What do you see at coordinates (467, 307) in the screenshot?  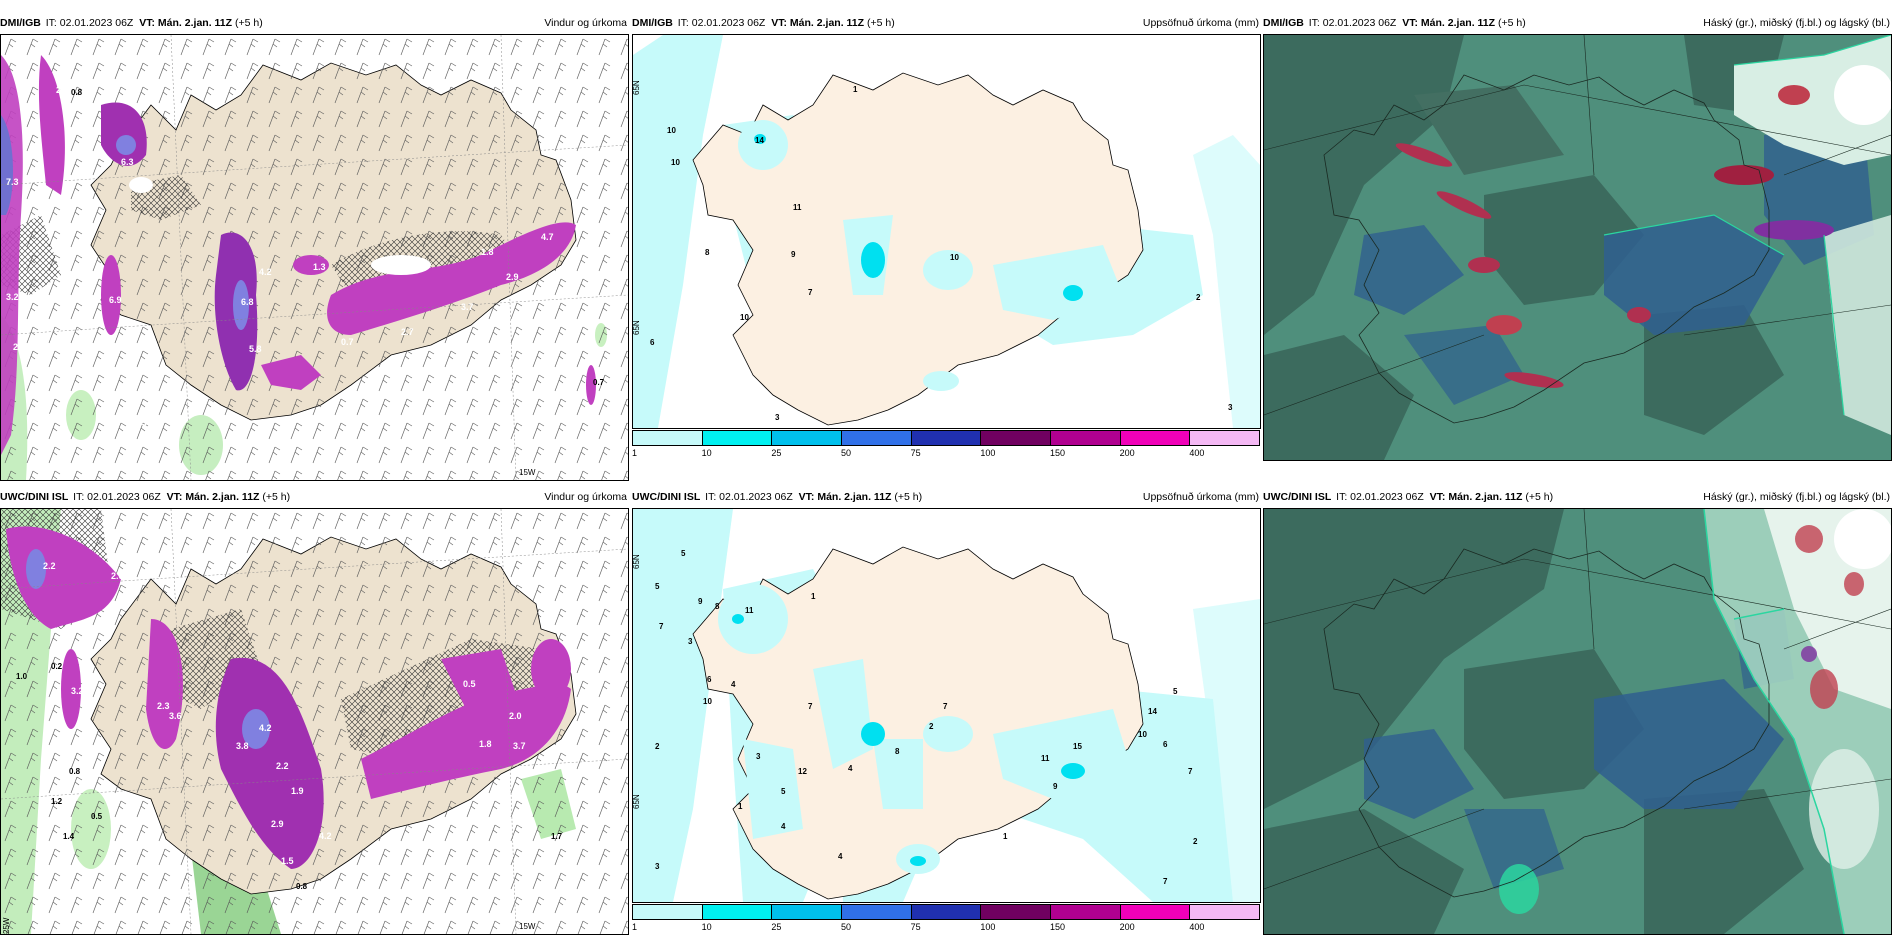 I see `svg-text: 3.7` at bounding box center [467, 307].